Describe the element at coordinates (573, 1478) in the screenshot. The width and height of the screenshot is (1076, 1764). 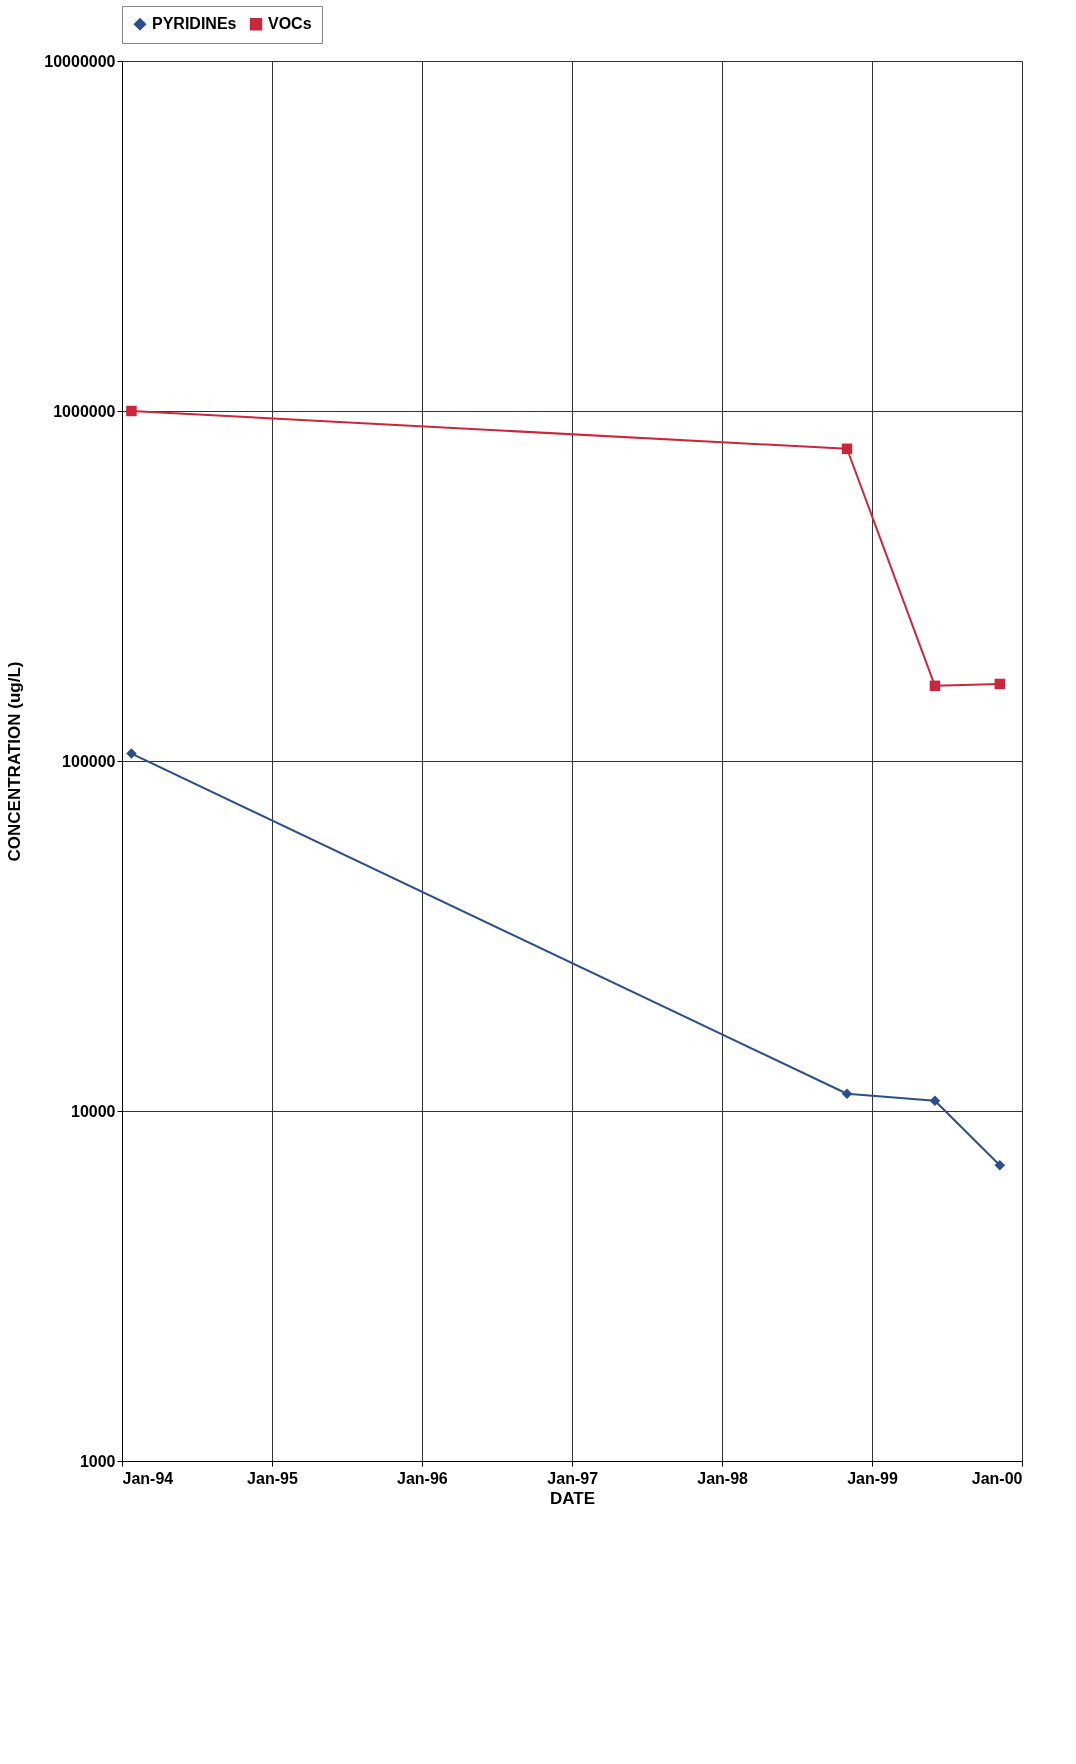
I see `x-tick-label: Jan-97` at that location.